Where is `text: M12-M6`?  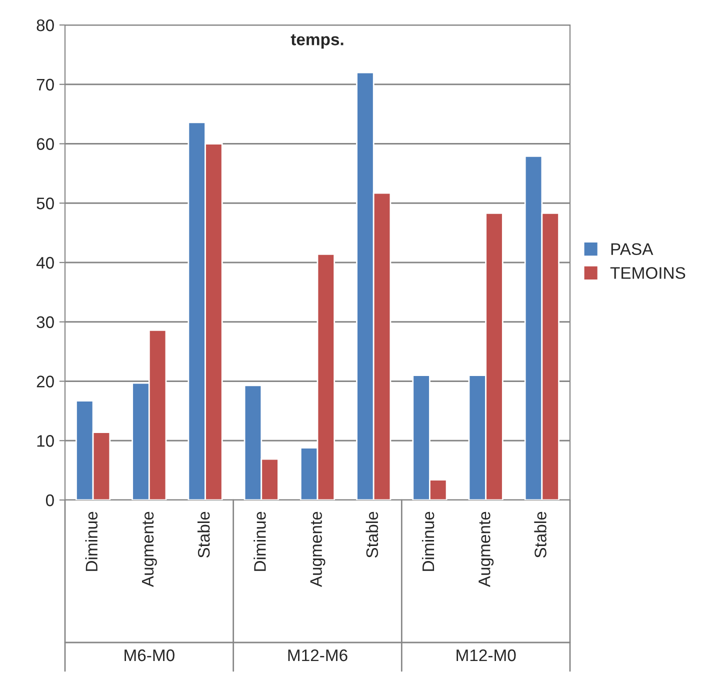 text: M12-M6 is located at coordinates (318, 655).